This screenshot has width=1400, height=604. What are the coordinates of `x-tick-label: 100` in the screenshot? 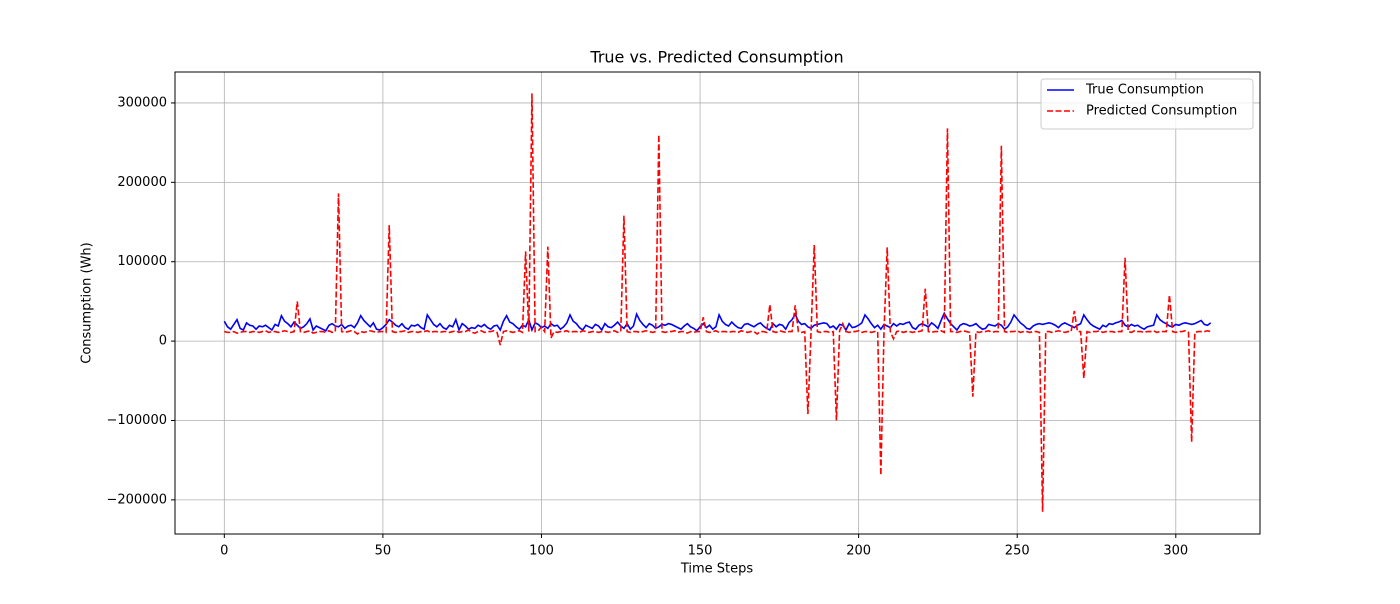 It's located at (541, 551).